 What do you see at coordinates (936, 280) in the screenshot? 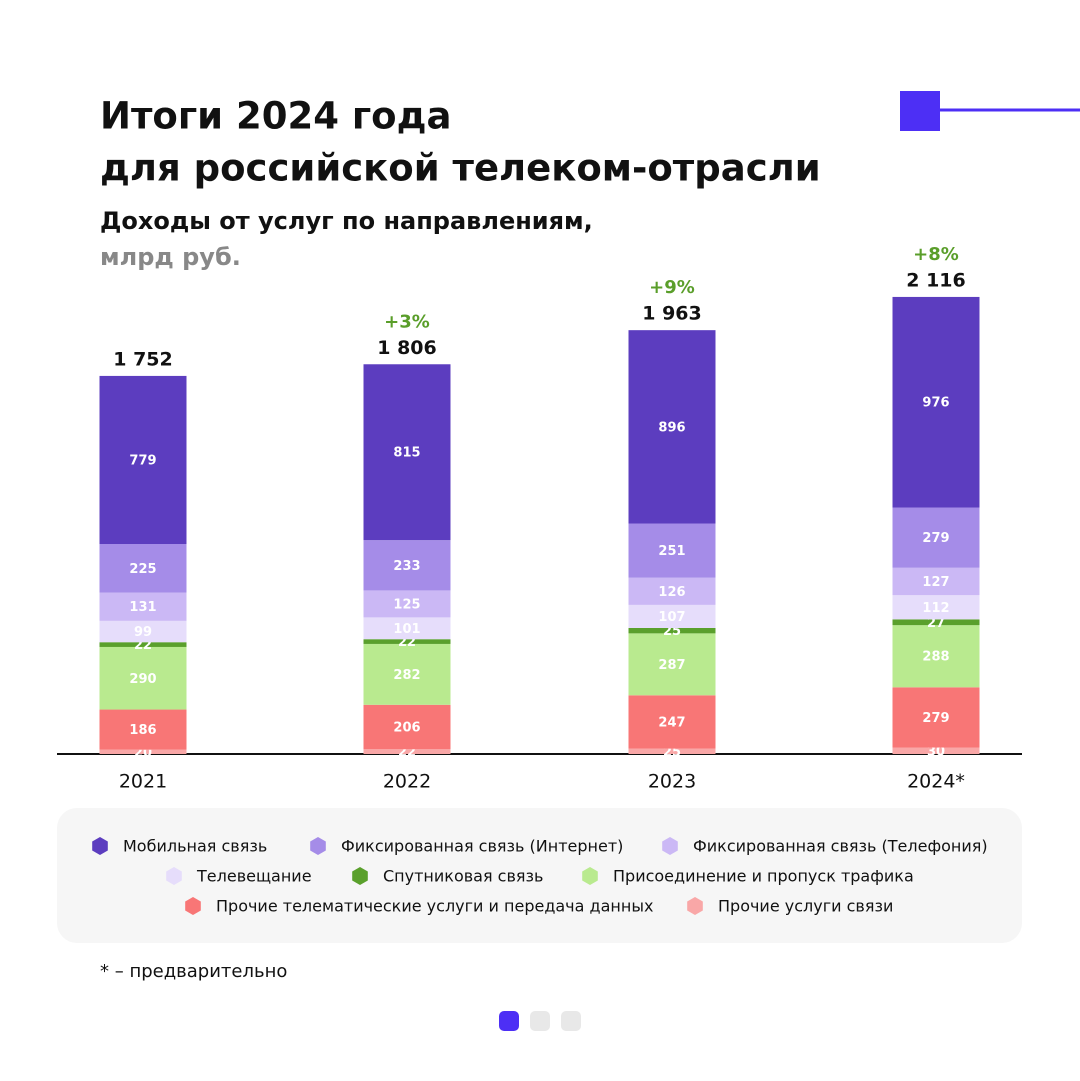
I see `total-label: 2 116` at bounding box center [936, 280].